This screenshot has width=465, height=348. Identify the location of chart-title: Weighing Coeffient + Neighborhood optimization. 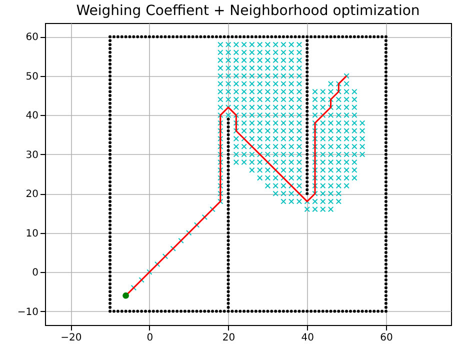
(248, 11).